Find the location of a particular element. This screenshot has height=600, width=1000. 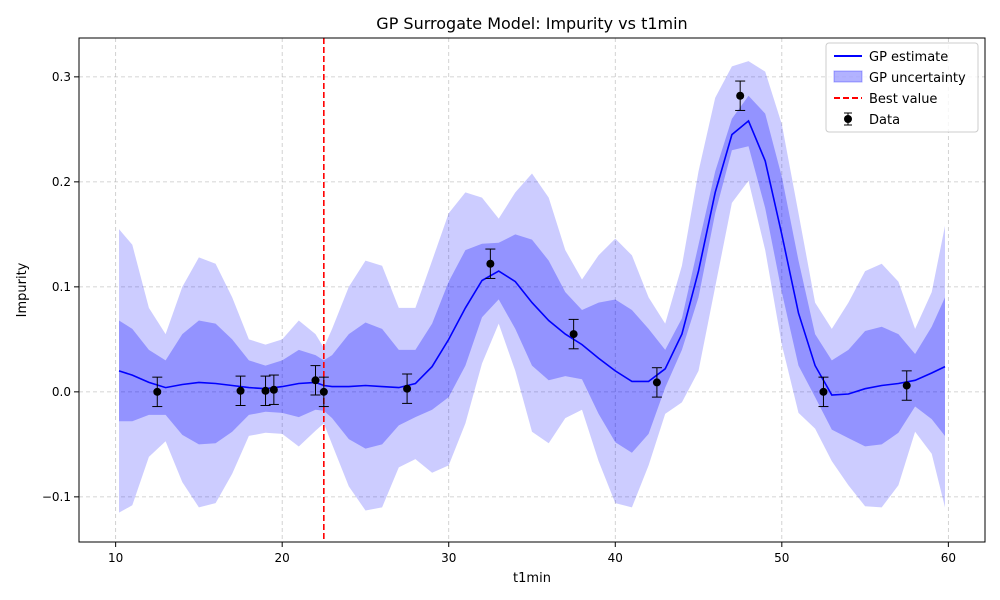

y-tick-label: 0.1 is located at coordinates (61, 287).